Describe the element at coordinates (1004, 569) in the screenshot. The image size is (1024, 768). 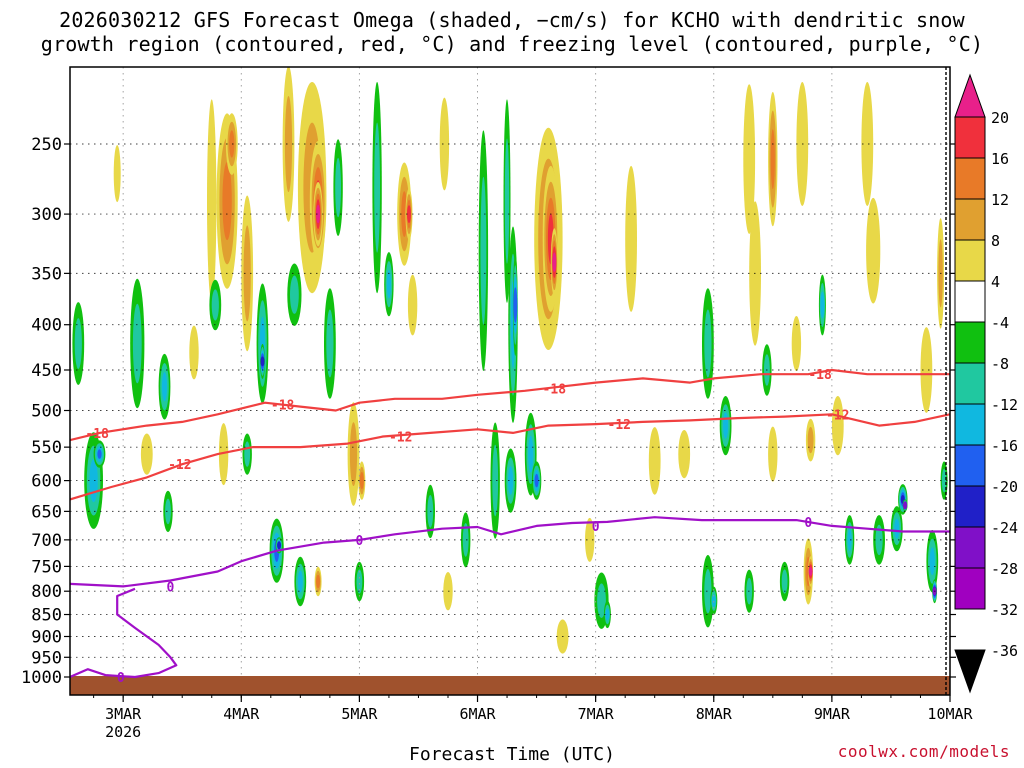
I see `colorbar-label: -28` at that location.